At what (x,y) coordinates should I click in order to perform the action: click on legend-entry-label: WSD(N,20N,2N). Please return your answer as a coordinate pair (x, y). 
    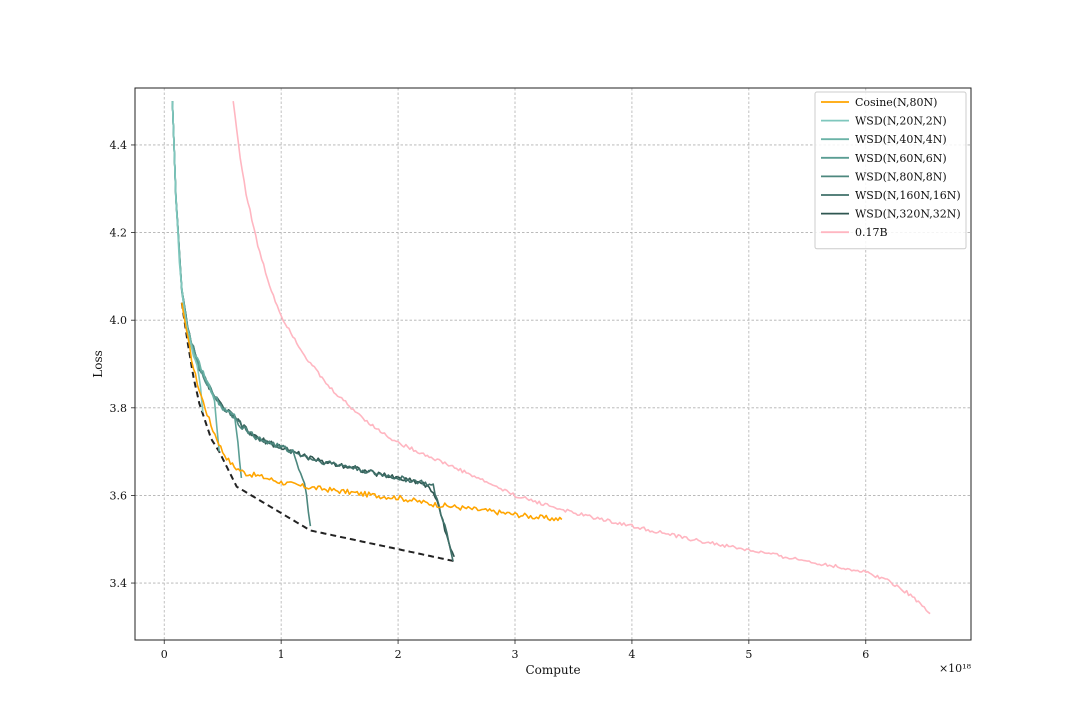
    Looking at the image, I should click on (901, 121).